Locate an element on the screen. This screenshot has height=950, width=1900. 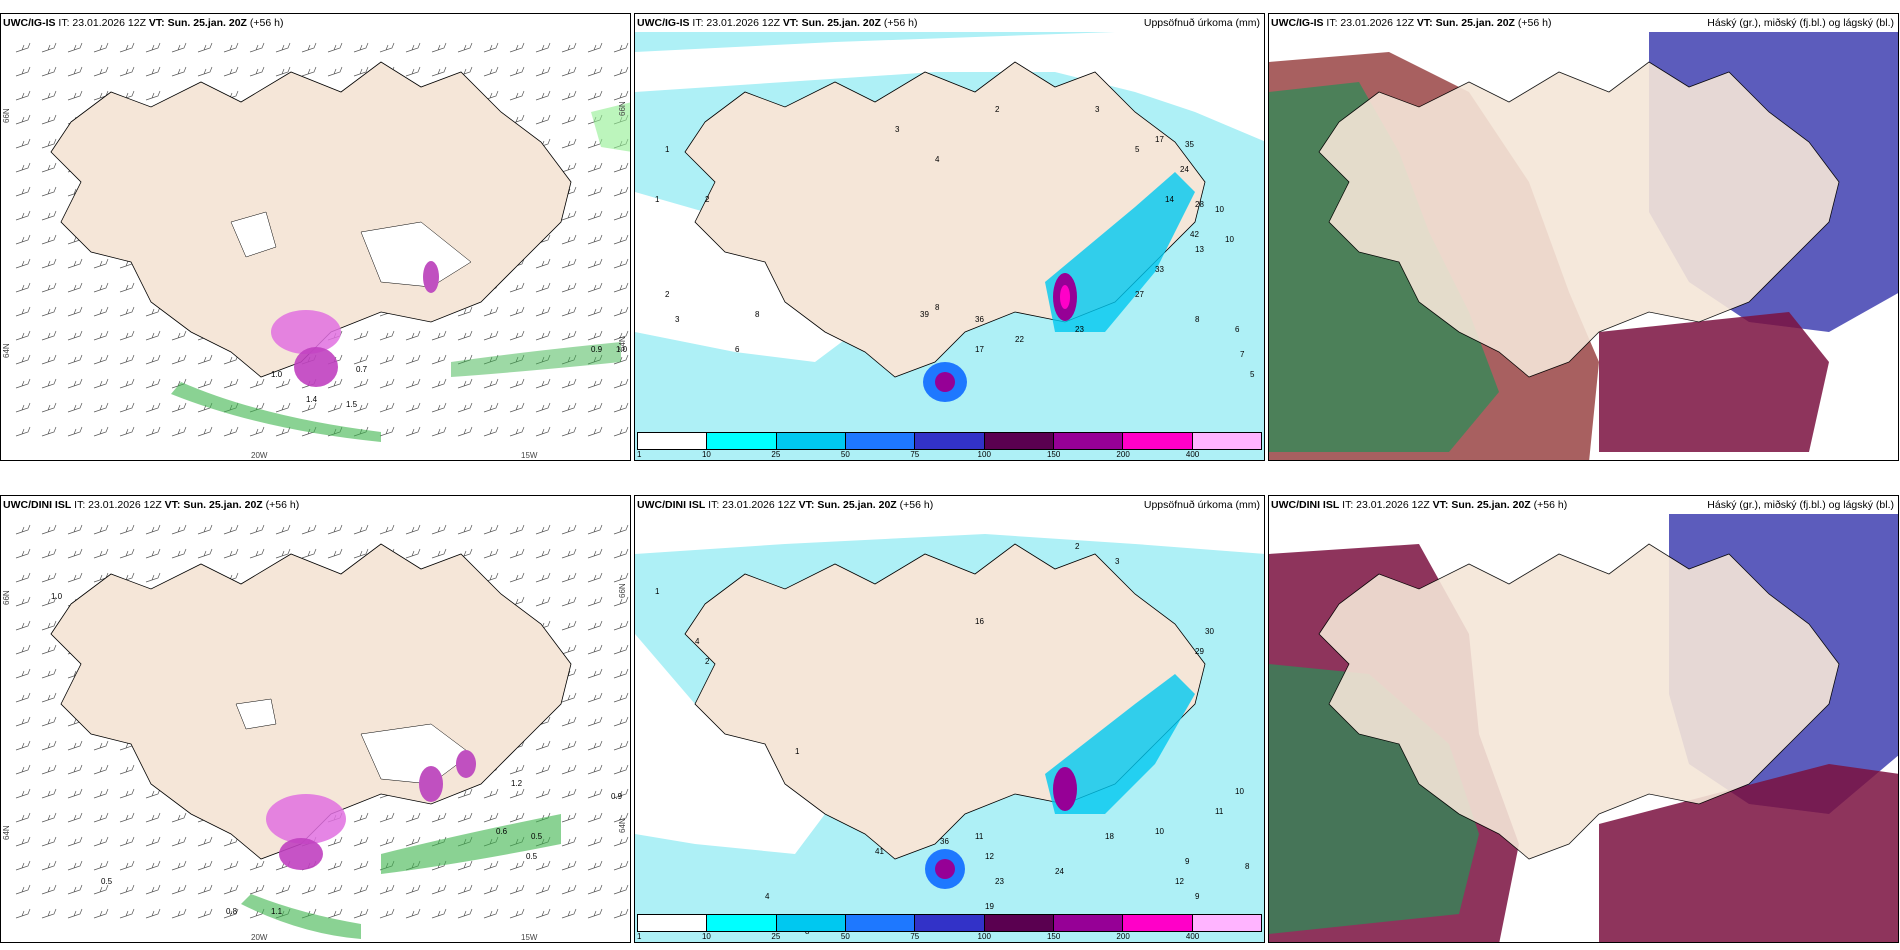
map-value-label: 0.5 is located at coordinates (537, 836).